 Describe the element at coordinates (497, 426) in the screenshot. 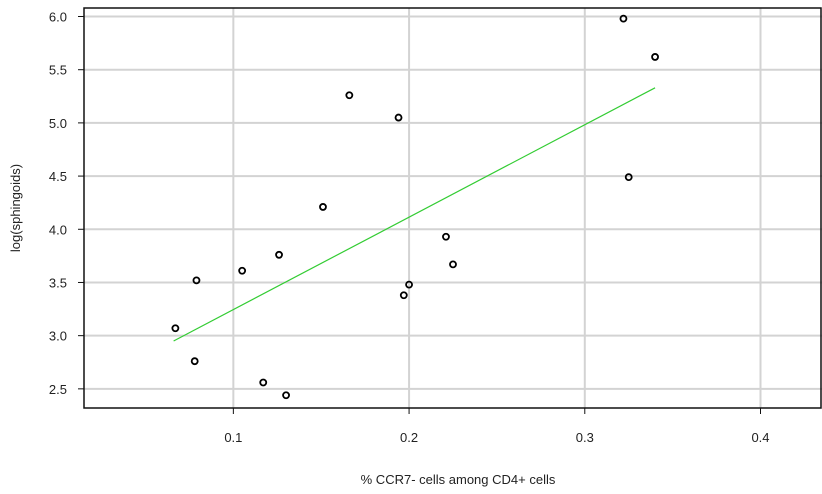

I see `x-axis-ticks: 0.1 0.2 0.3 0.4` at that location.